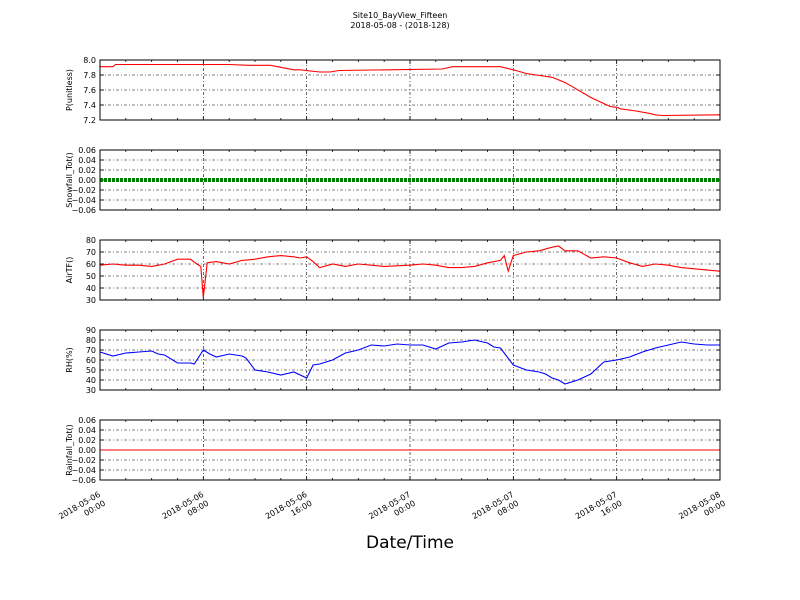  I want to click on y-axis-label: AirTF(), so click(69, 270).